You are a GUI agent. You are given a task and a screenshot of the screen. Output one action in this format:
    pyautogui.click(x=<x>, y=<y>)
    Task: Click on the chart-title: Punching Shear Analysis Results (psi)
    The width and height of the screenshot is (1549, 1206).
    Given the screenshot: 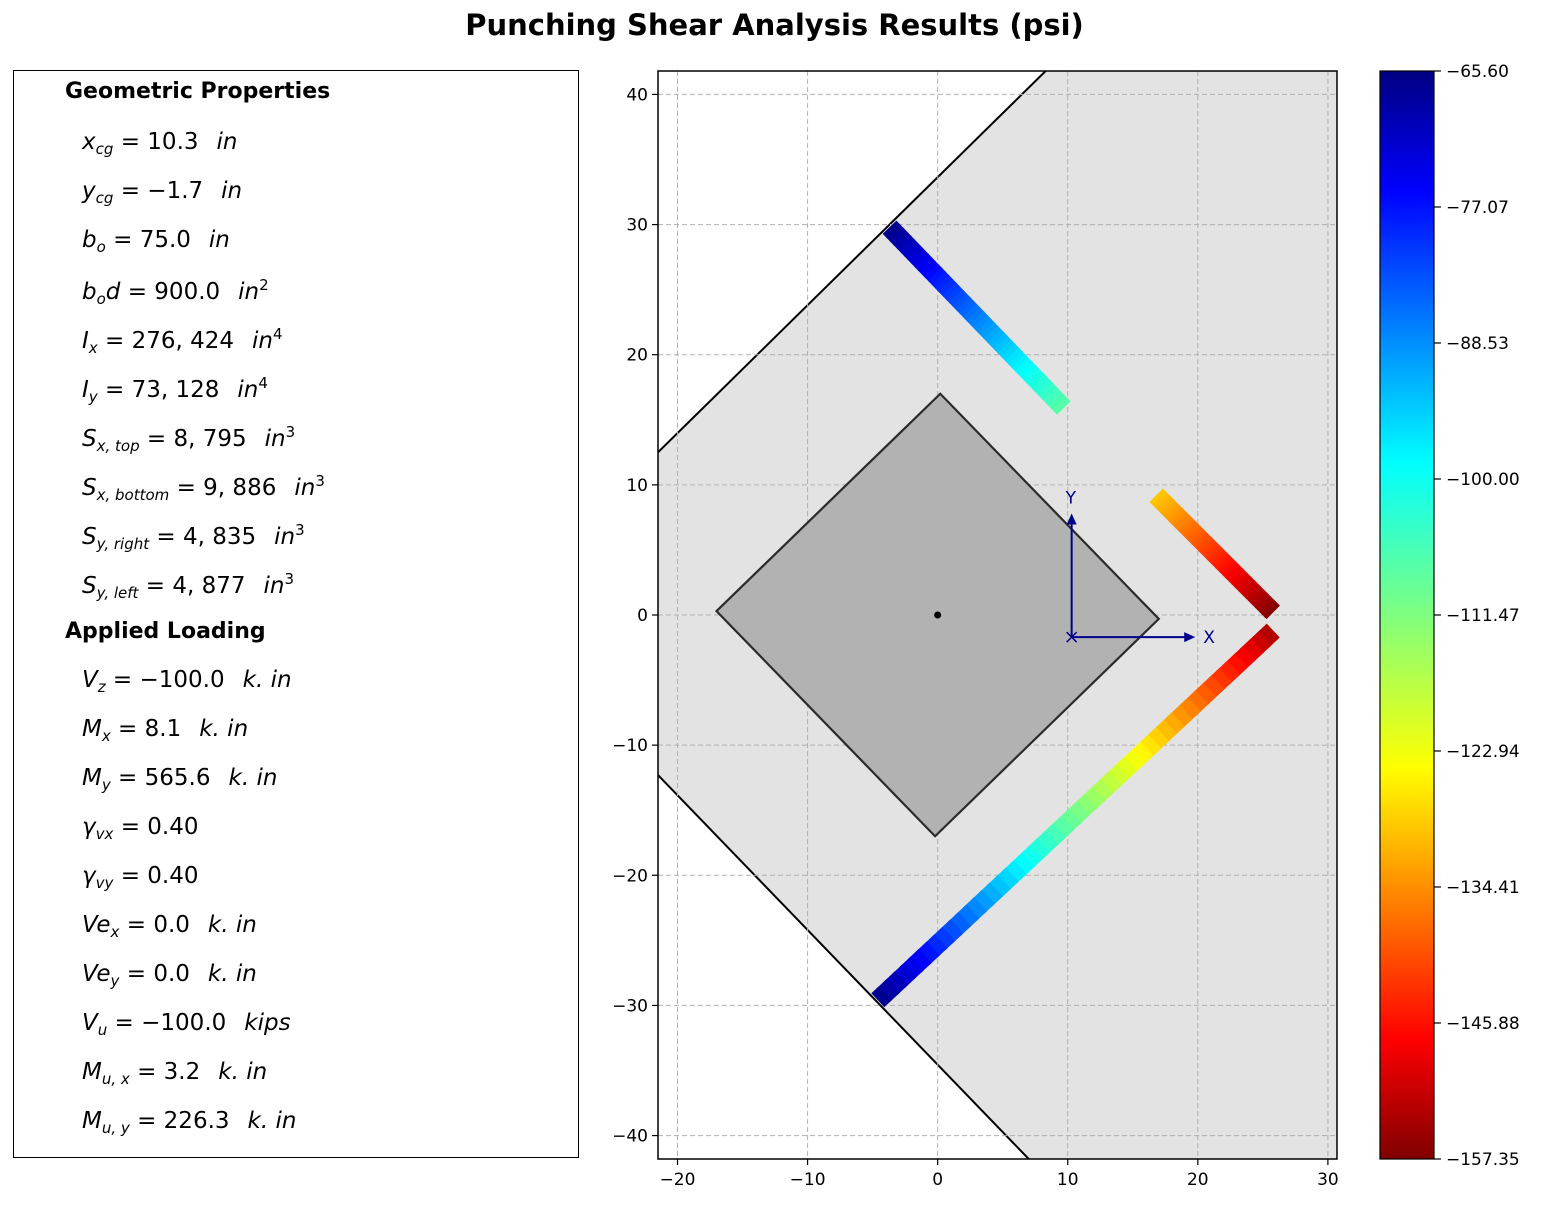 What is the action you would take?
    pyautogui.click(x=774, y=25)
    